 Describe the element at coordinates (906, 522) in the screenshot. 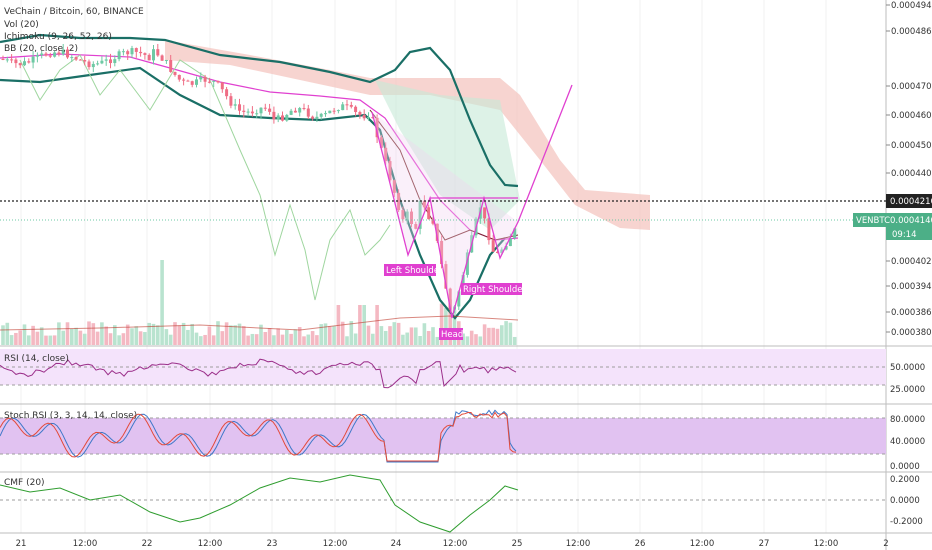

I see `cmf-tick-m02: -0.2000` at that location.